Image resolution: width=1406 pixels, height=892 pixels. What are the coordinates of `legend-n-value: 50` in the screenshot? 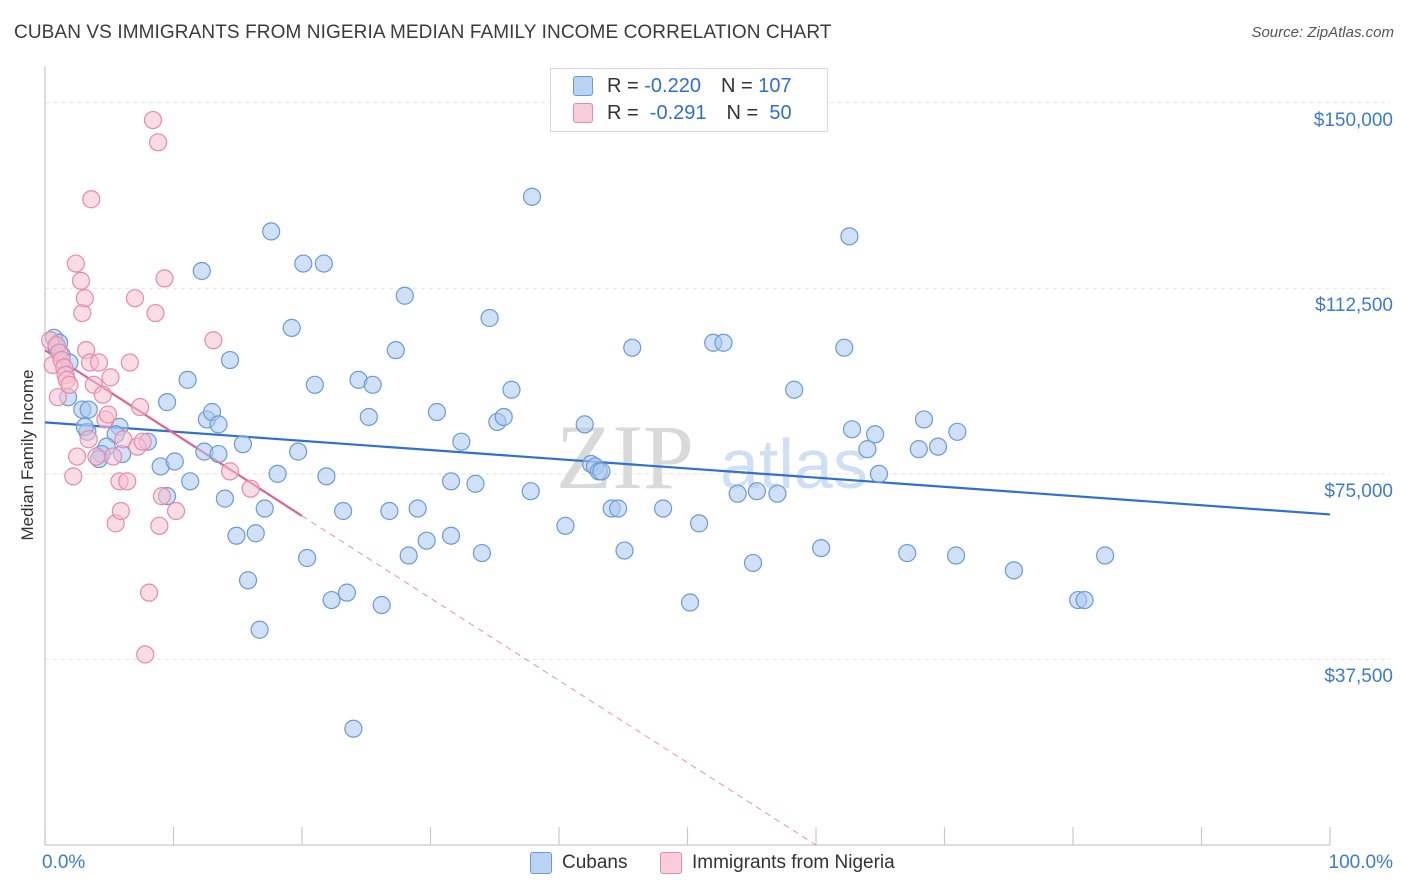 It's located at (777, 112).